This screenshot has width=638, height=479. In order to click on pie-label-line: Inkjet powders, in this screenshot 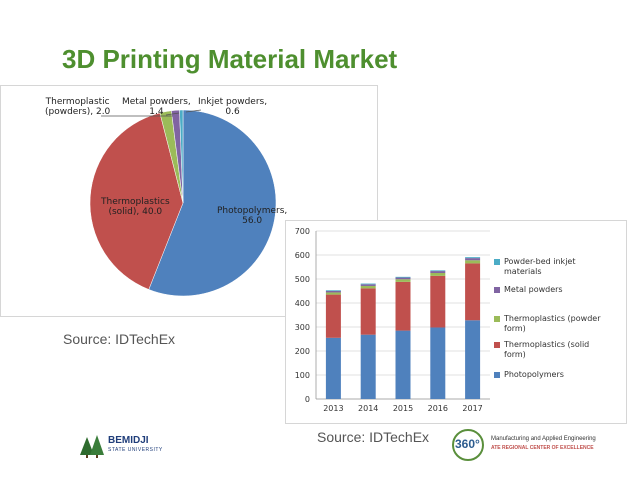, I will do `click(233, 102)`.